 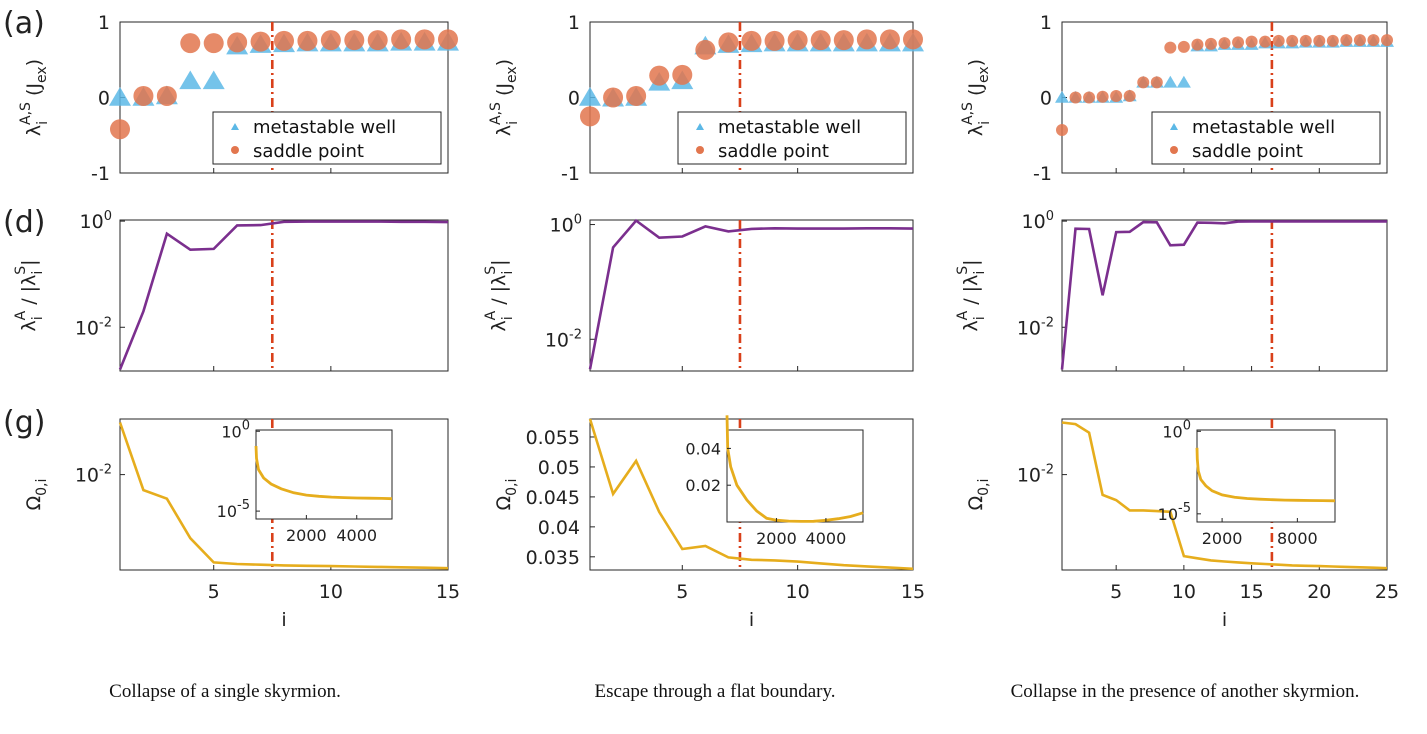 I want to click on omega-col3-ytick-label-base: 10, so click(x=1029, y=476).